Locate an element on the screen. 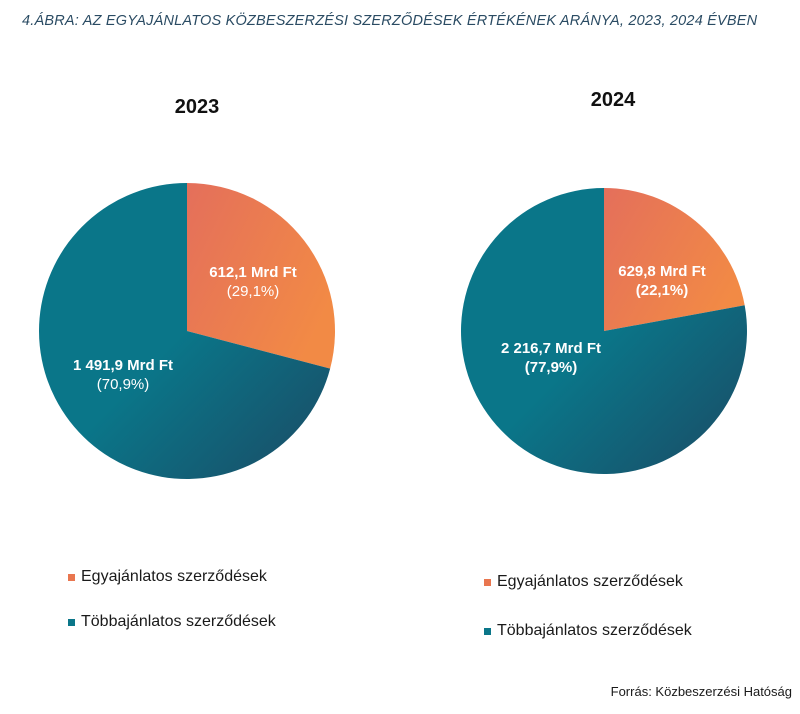 This screenshot has width=800, height=714. pie-slice-multi-2024 is located at coordinates (604, 331).